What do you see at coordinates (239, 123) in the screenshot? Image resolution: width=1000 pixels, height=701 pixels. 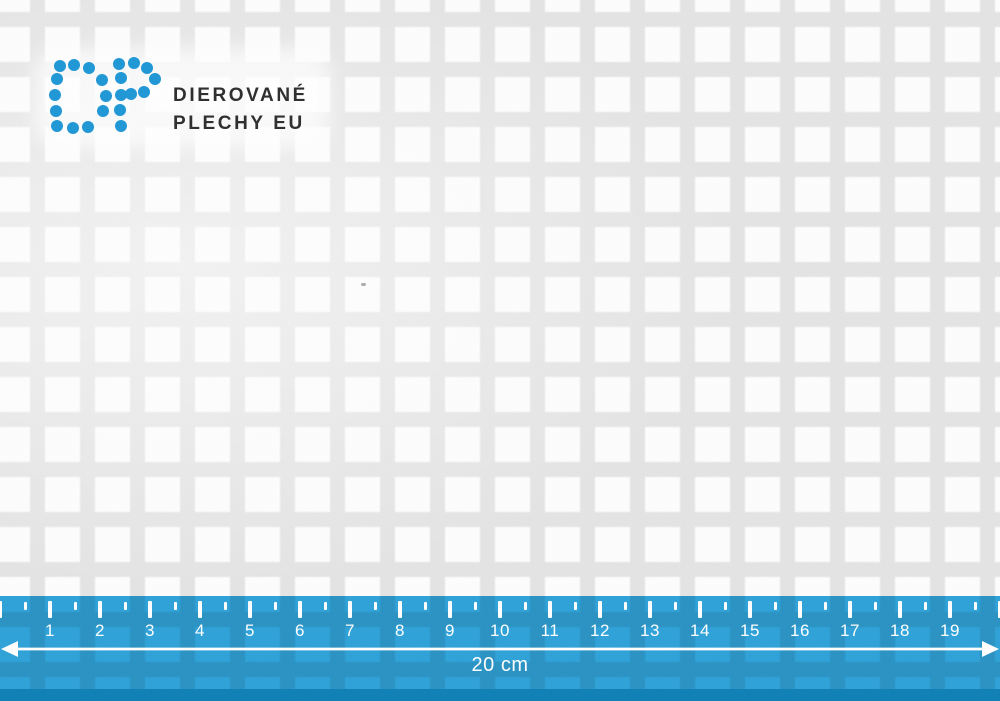 I see `logo-text-line2: PLECHY EU` at bounding box center [239, 123].